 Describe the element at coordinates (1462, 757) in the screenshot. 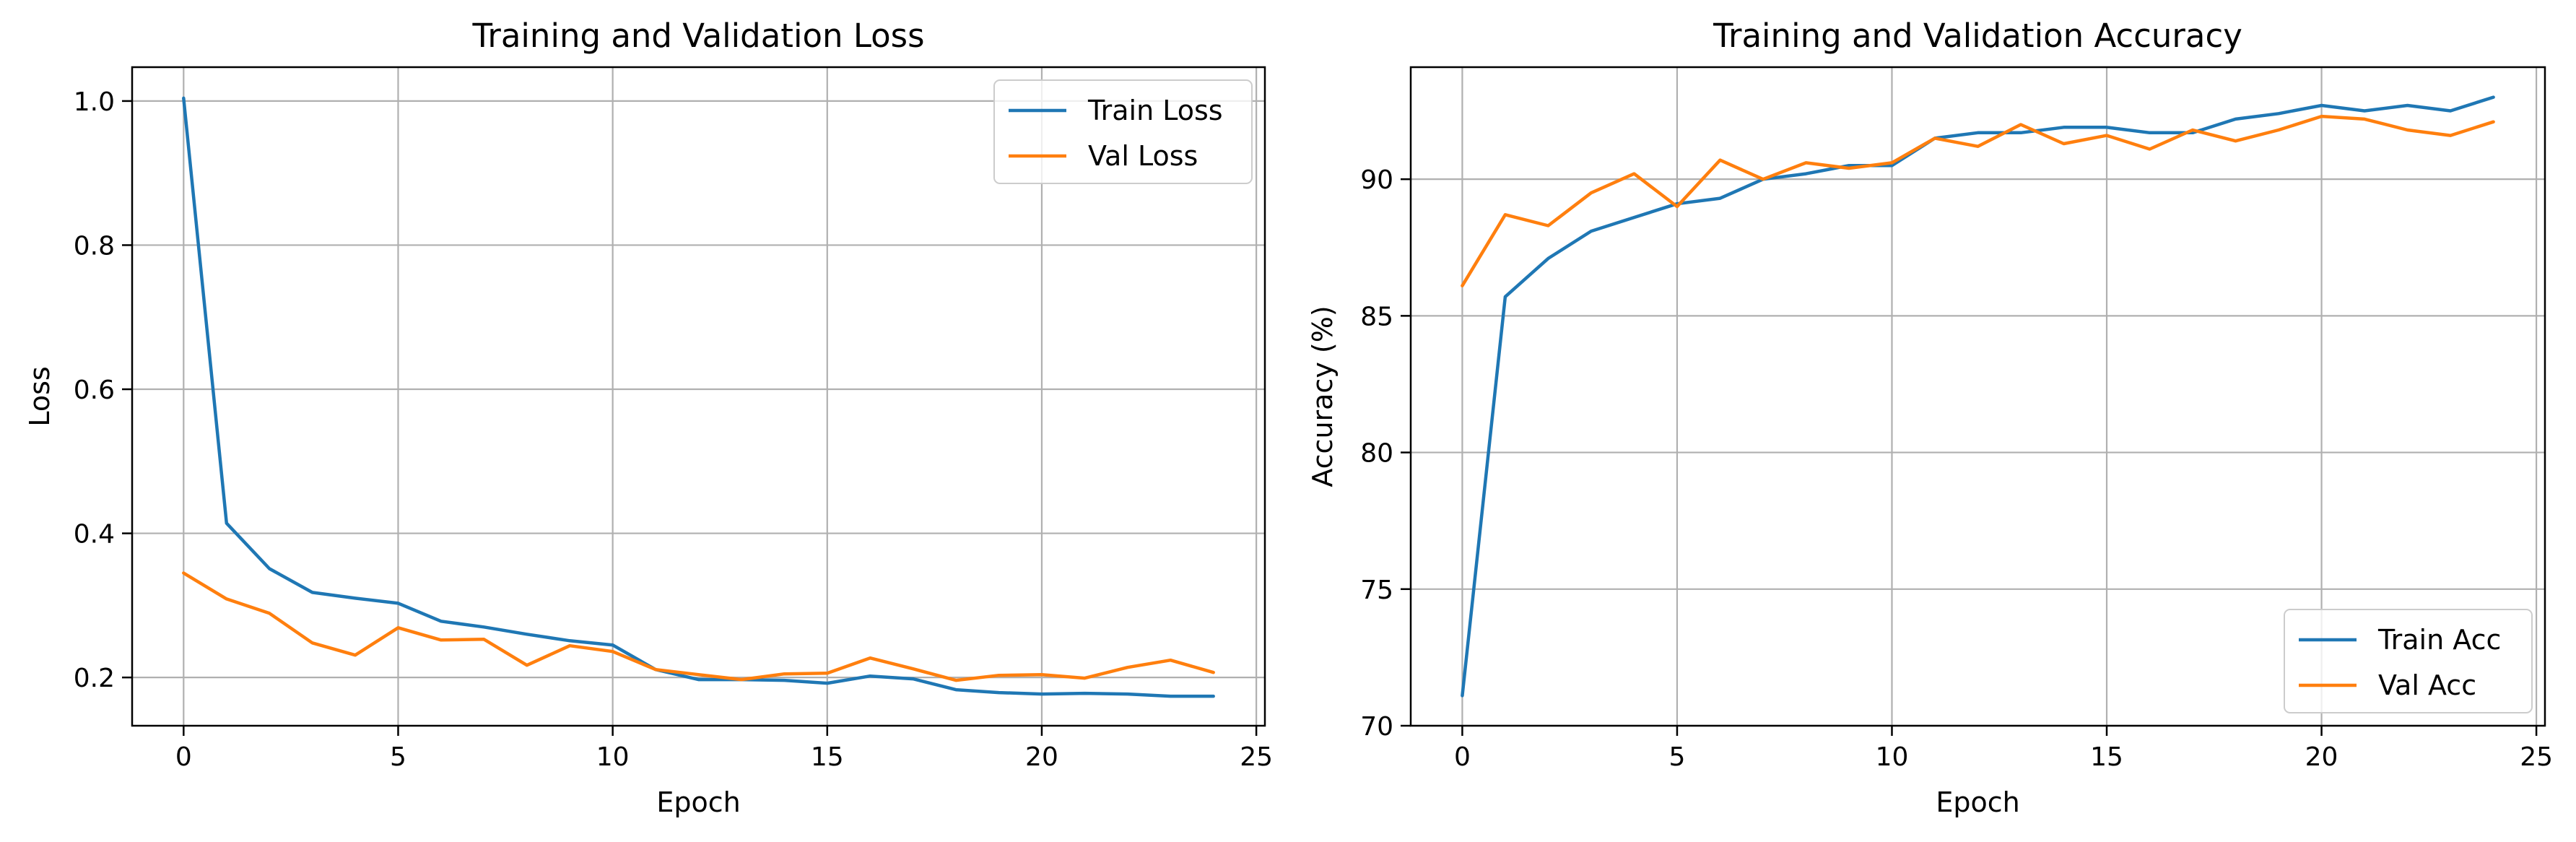

I see `accuracy-x-tick-label: 0` at that location.